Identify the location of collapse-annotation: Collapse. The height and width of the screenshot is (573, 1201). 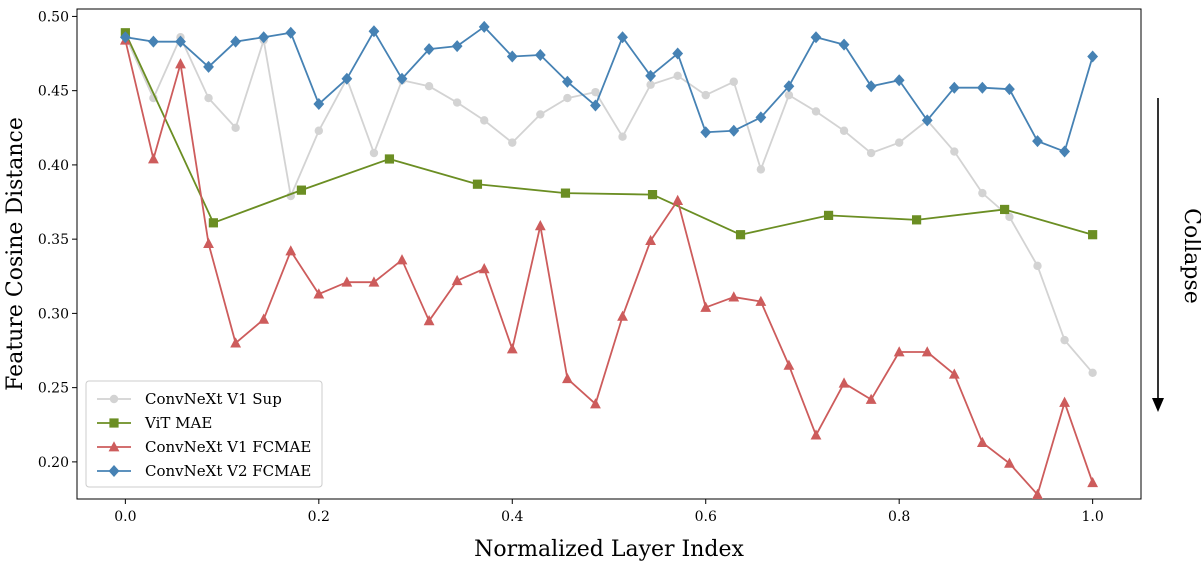
(1176, 255).